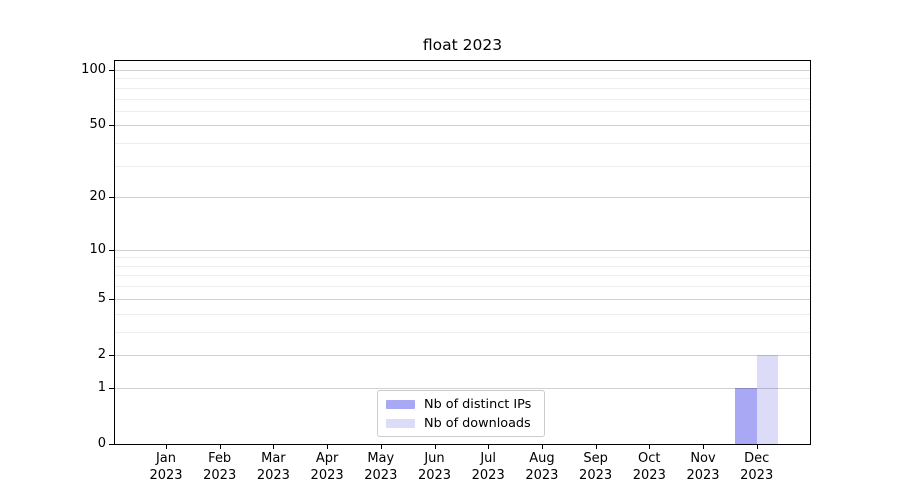 Image resolution: width=900 pixels, height=500 pixels. What do you see at coordinates (461, 413) in the screenshot?
I see `legend: Nb of distinct IPs Nb of downloads` at bounding box center [461, 413].